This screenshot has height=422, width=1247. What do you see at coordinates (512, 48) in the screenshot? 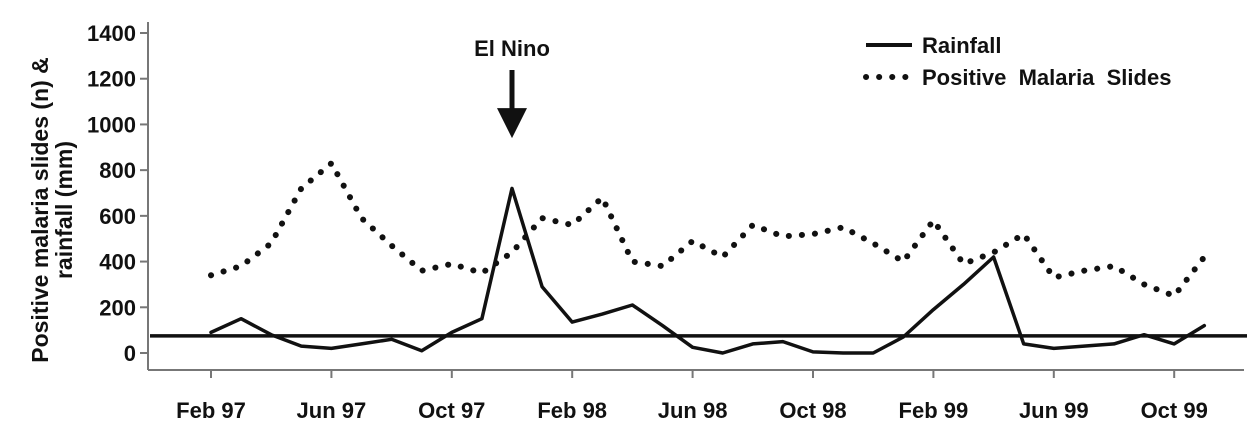
I see `annotation-label: El Nino` at bounding box center [512, 48].